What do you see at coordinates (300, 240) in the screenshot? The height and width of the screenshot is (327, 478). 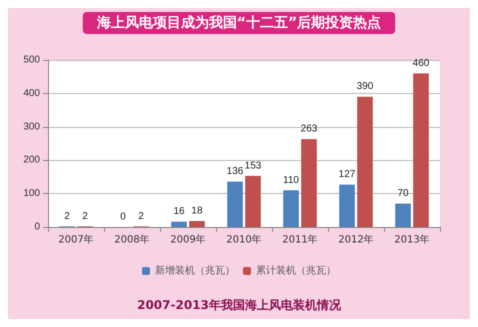 I see `x-tick-label: 2011年` at bounding box center [300, 240].